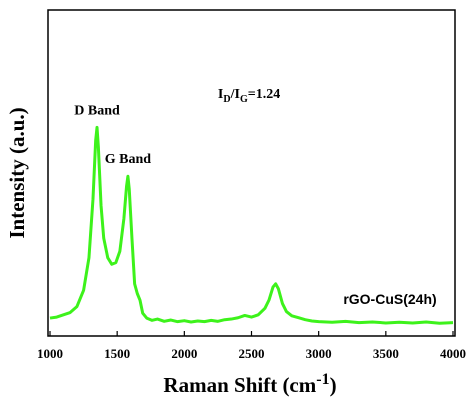 The width and height of the screenshot is (471, 408). I want to click on y-axis-title: Intensity (a.u.), so click(17, 172).